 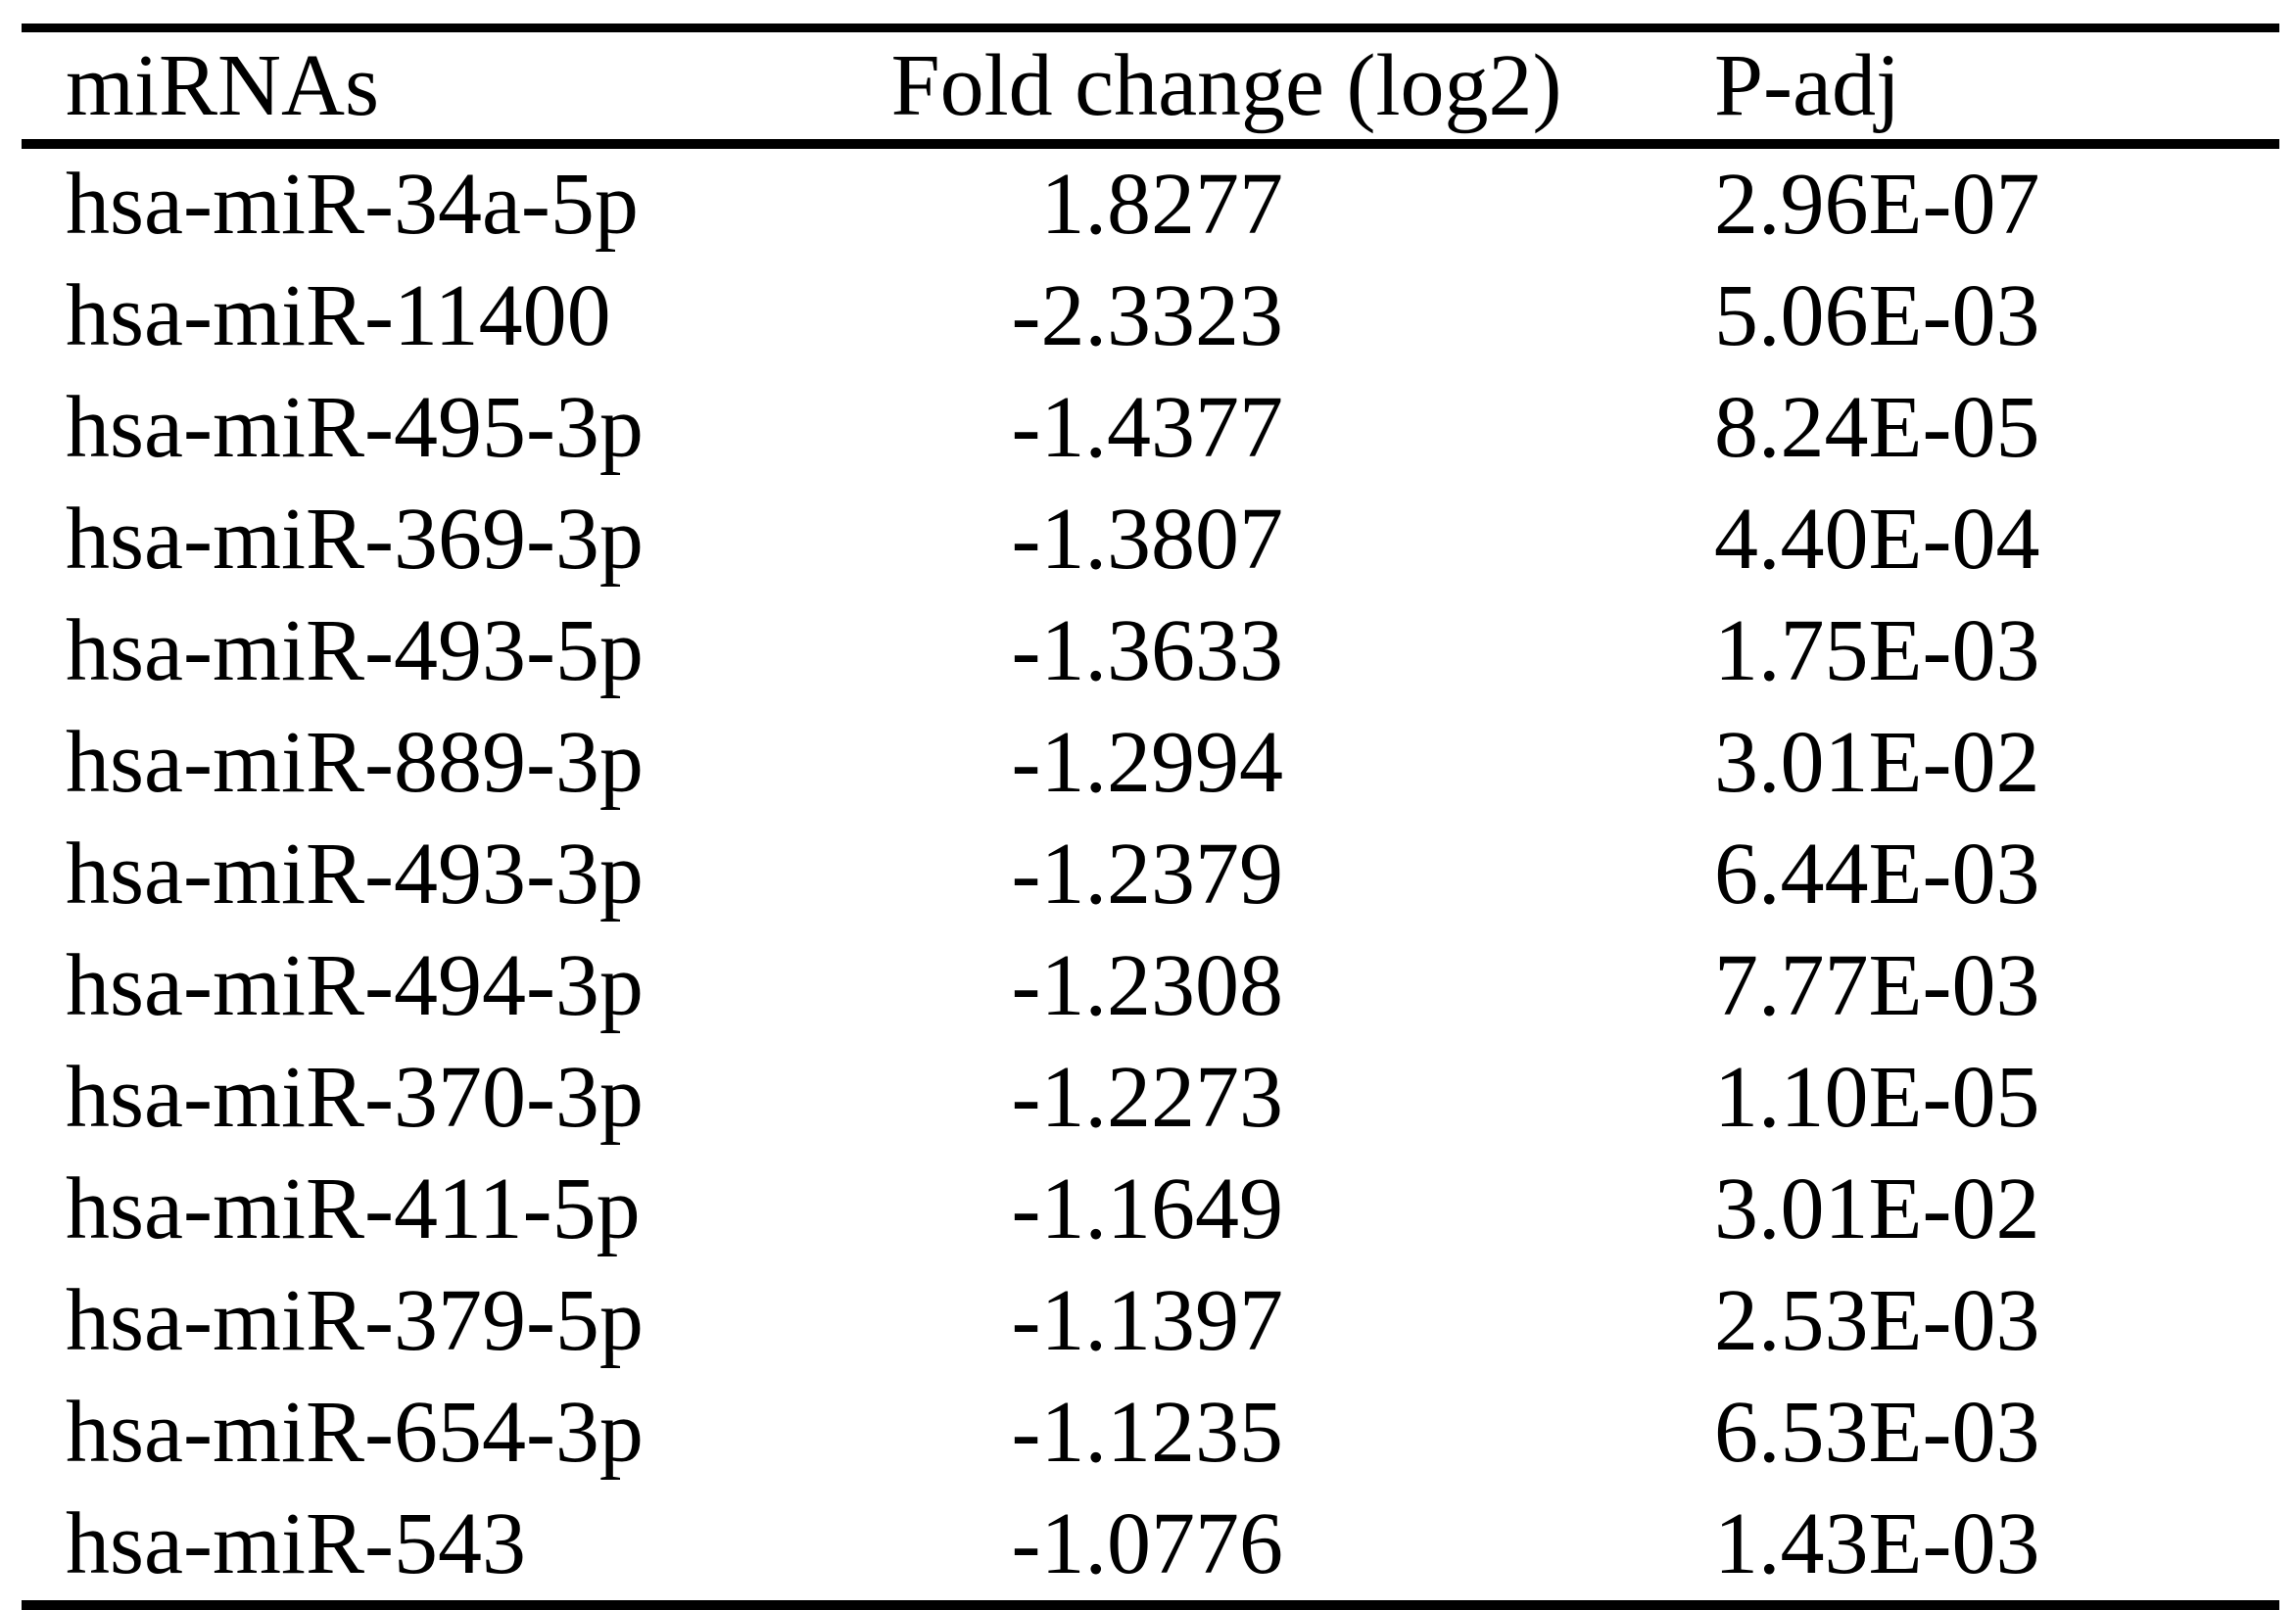 What do you see at coordinates (1877, 1432) in the screenshot?
I see `p-adj-cell: 6.53E-03` at bounding box center [1877, 1432].